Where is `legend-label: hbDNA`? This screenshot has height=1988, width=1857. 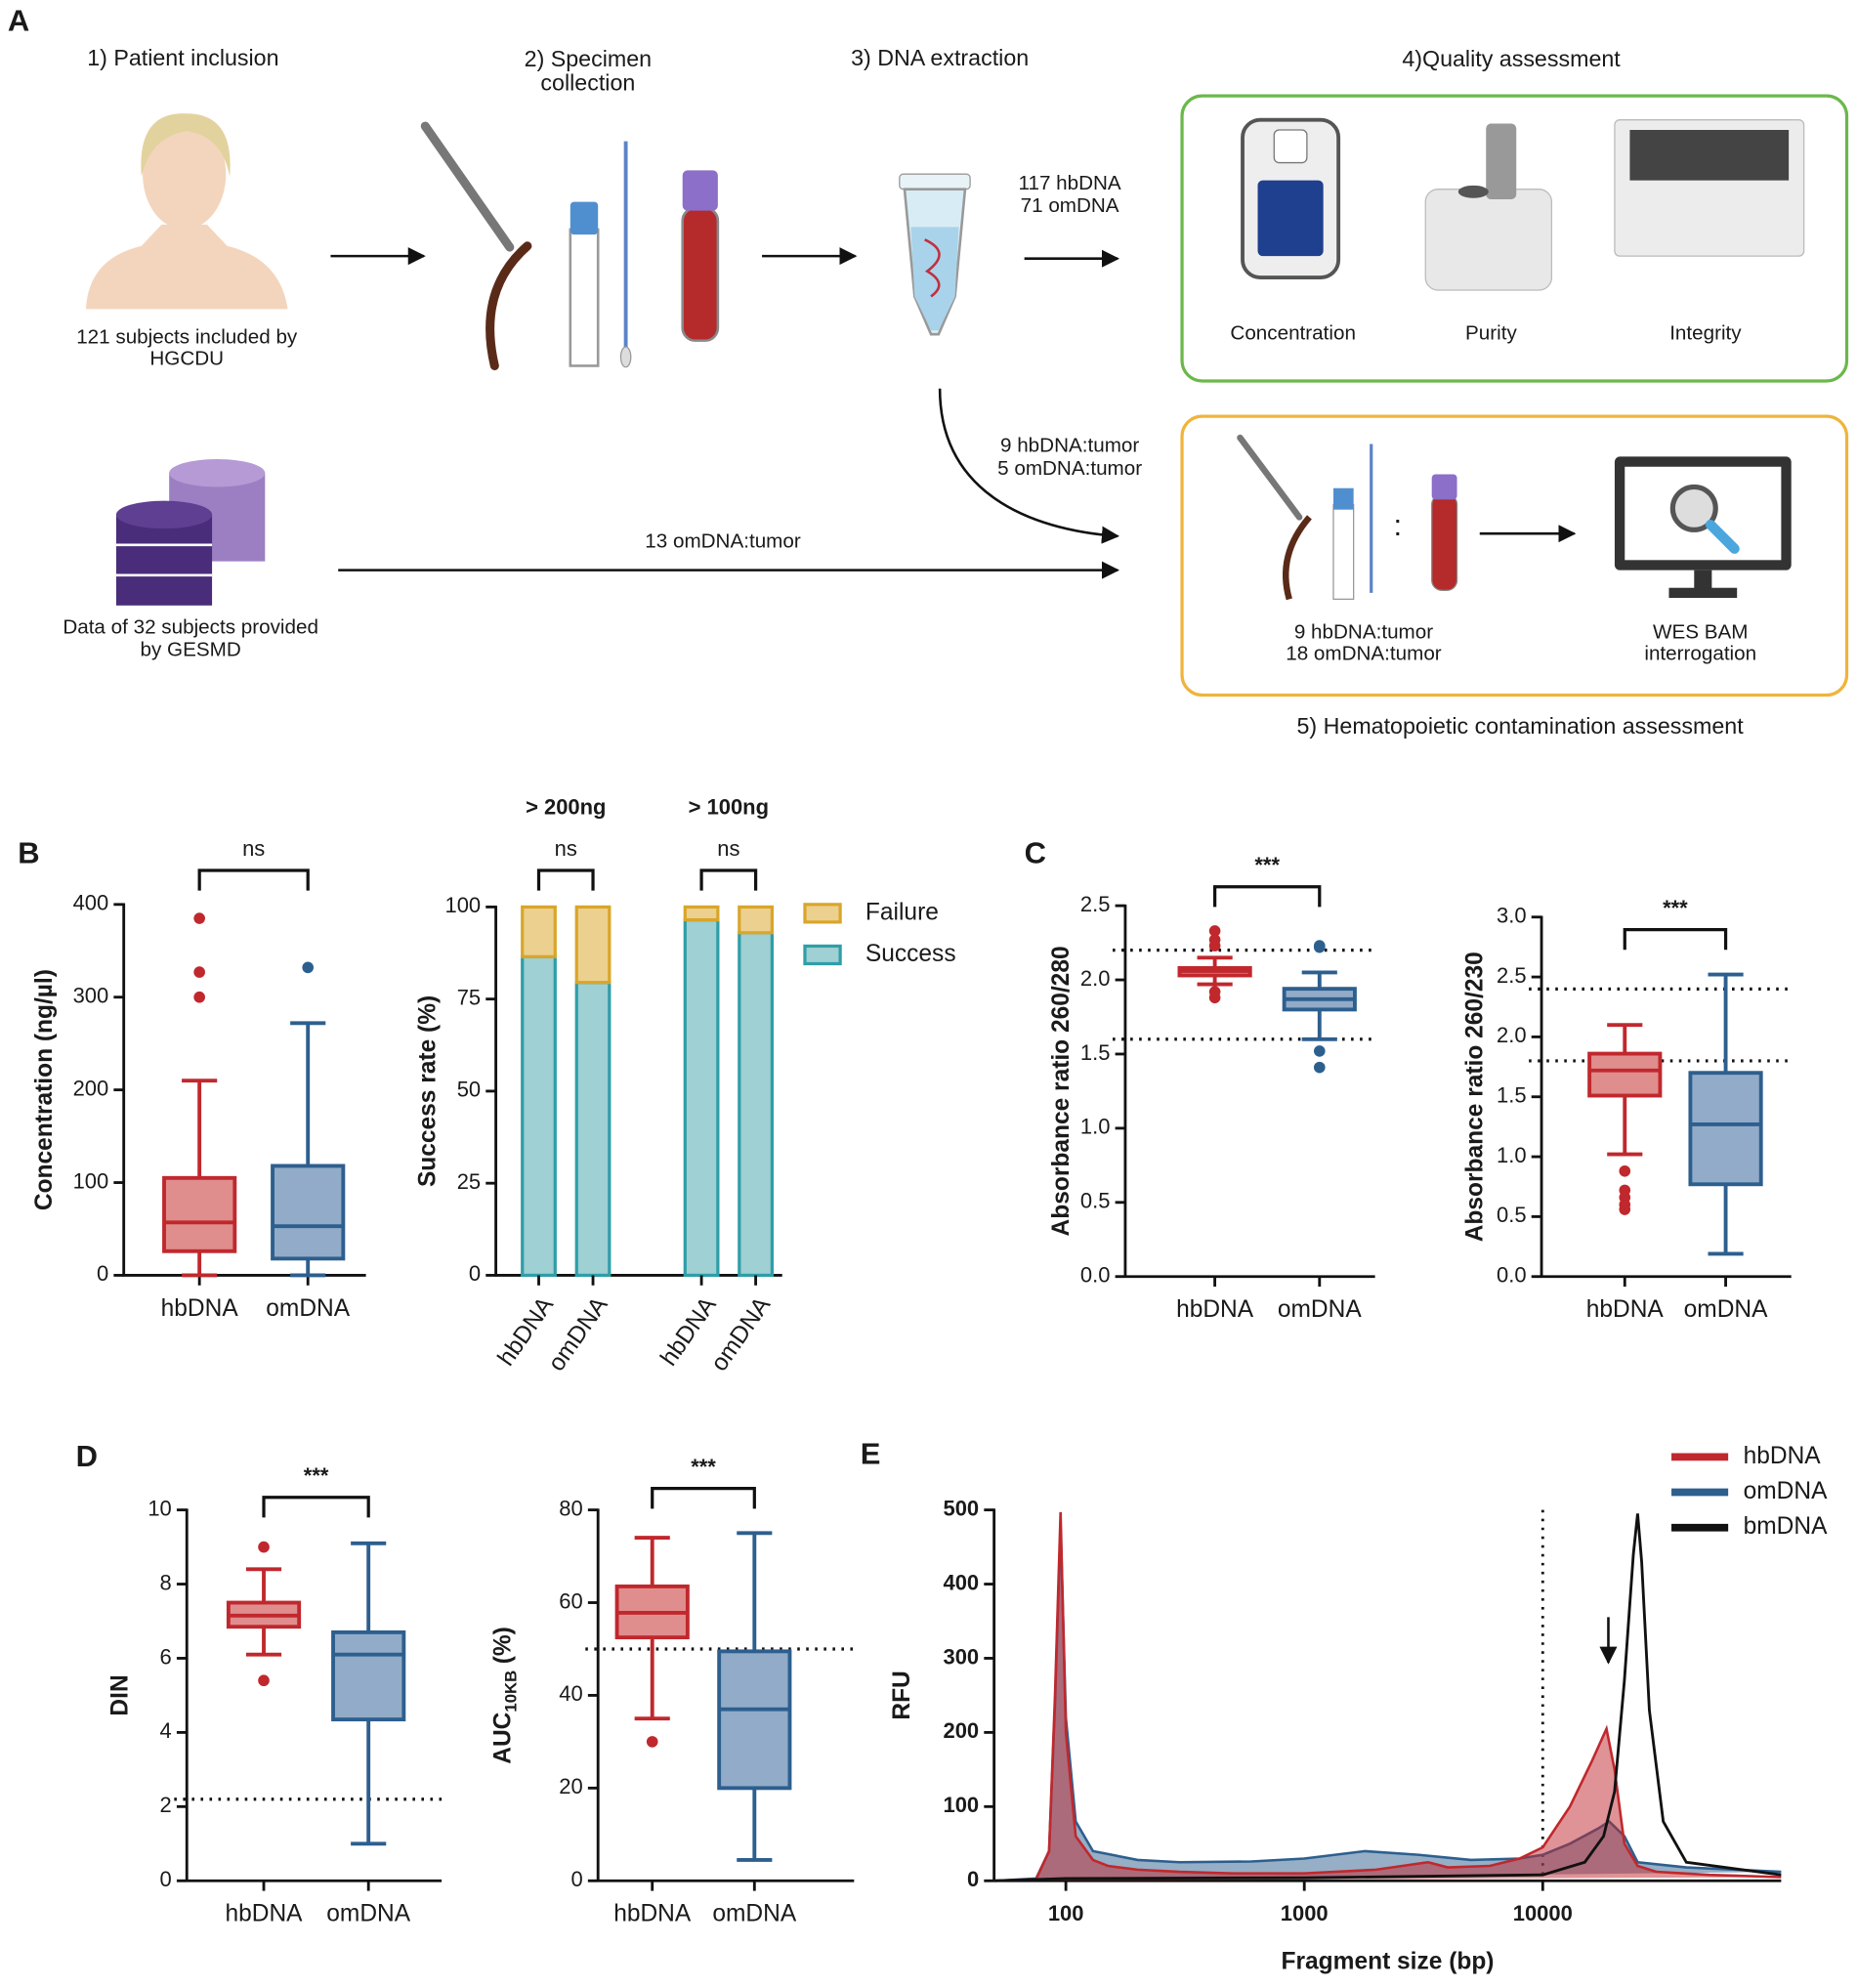
legend-label: hbDNA is located at coordinates (1783, 1456).